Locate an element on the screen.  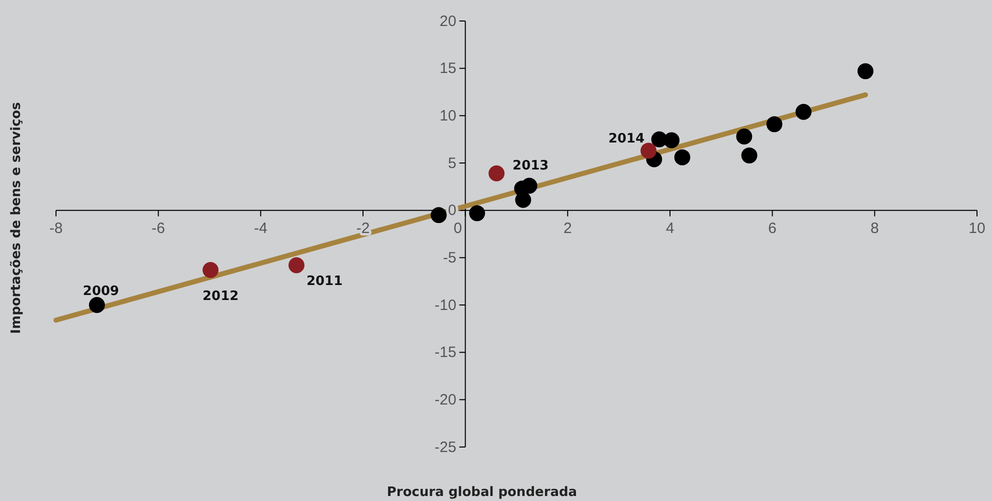
x-tick-label: -6 is located at coordinates (159, 228).